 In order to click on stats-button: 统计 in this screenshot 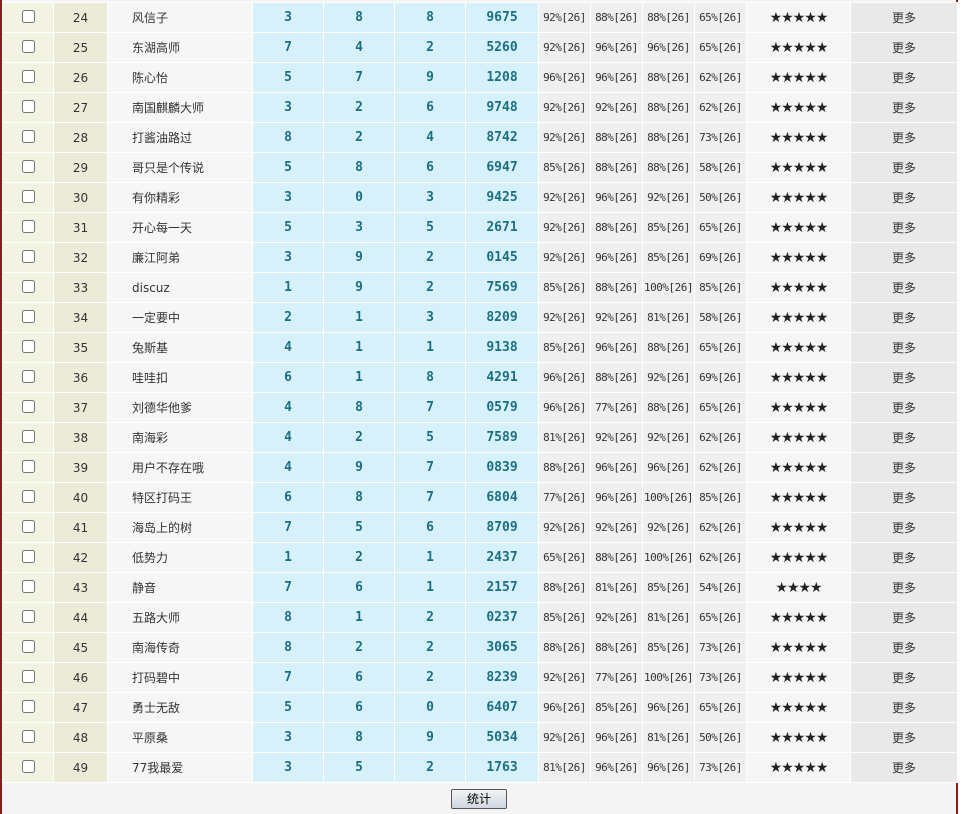, I will do `click(479, 798)`.